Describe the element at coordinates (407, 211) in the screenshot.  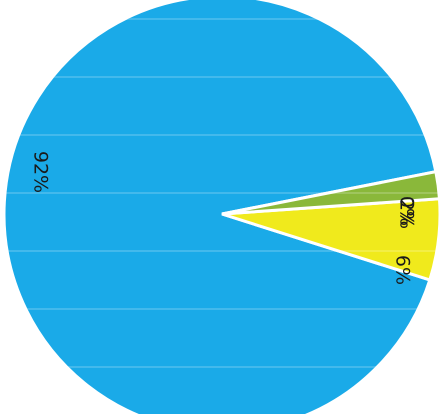
I see `label-0-text: 0%` at that location.